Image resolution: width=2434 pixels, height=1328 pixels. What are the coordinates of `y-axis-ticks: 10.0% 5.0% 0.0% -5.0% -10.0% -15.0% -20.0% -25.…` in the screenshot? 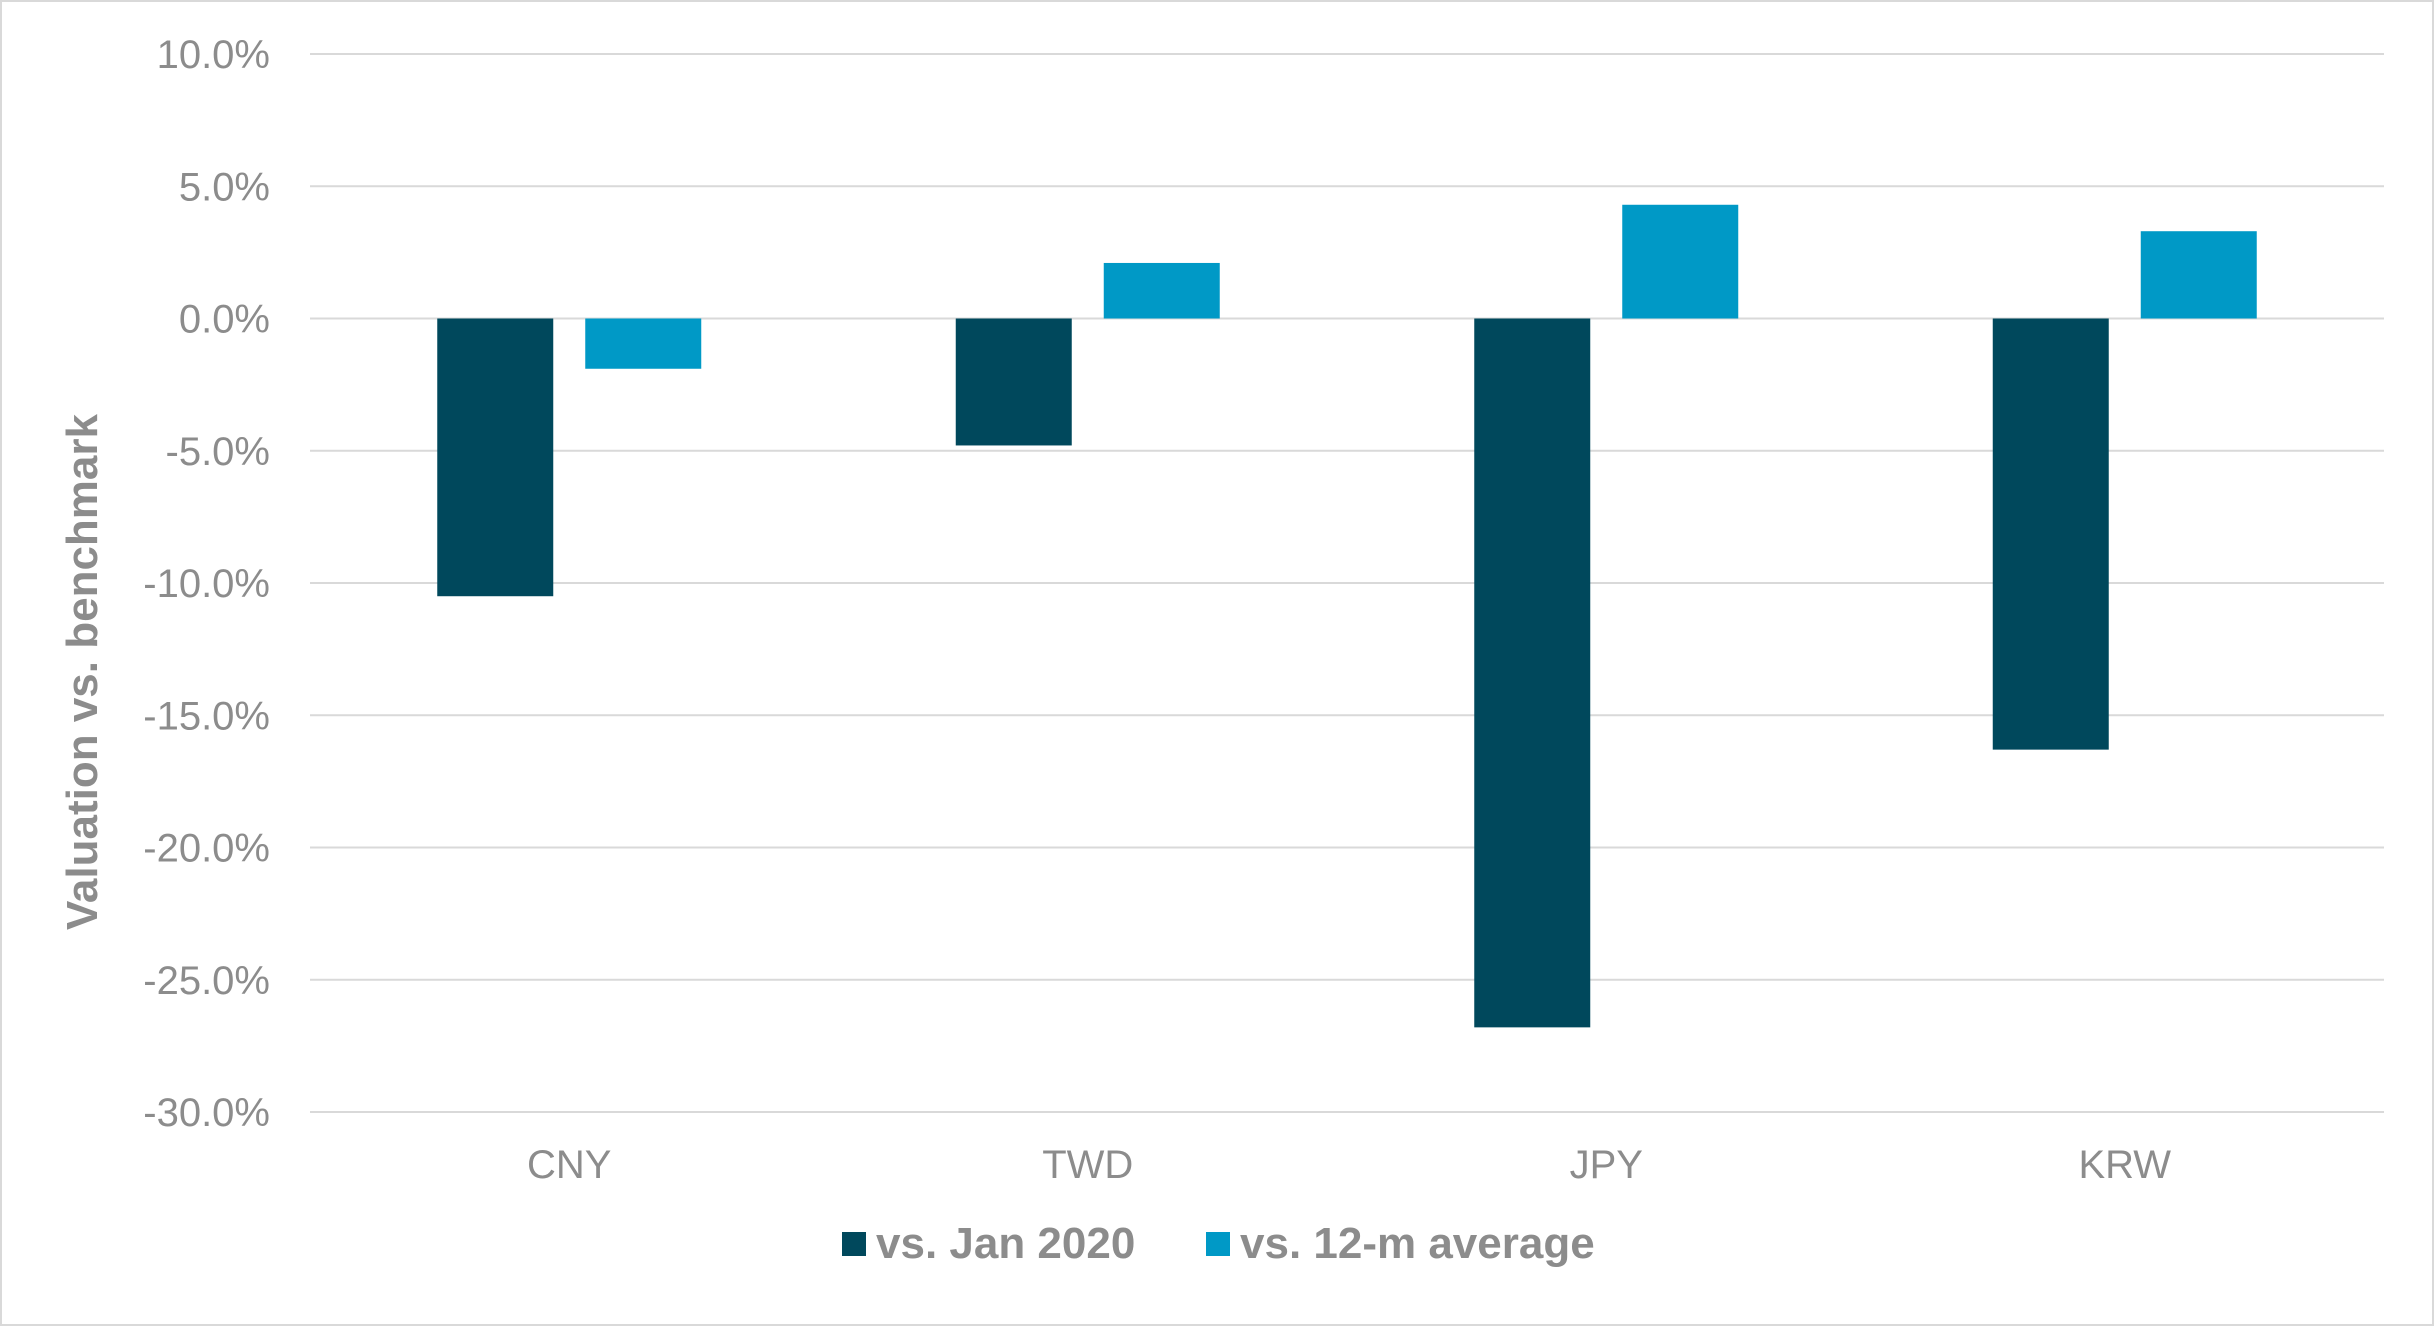 It's located at (206, 584).